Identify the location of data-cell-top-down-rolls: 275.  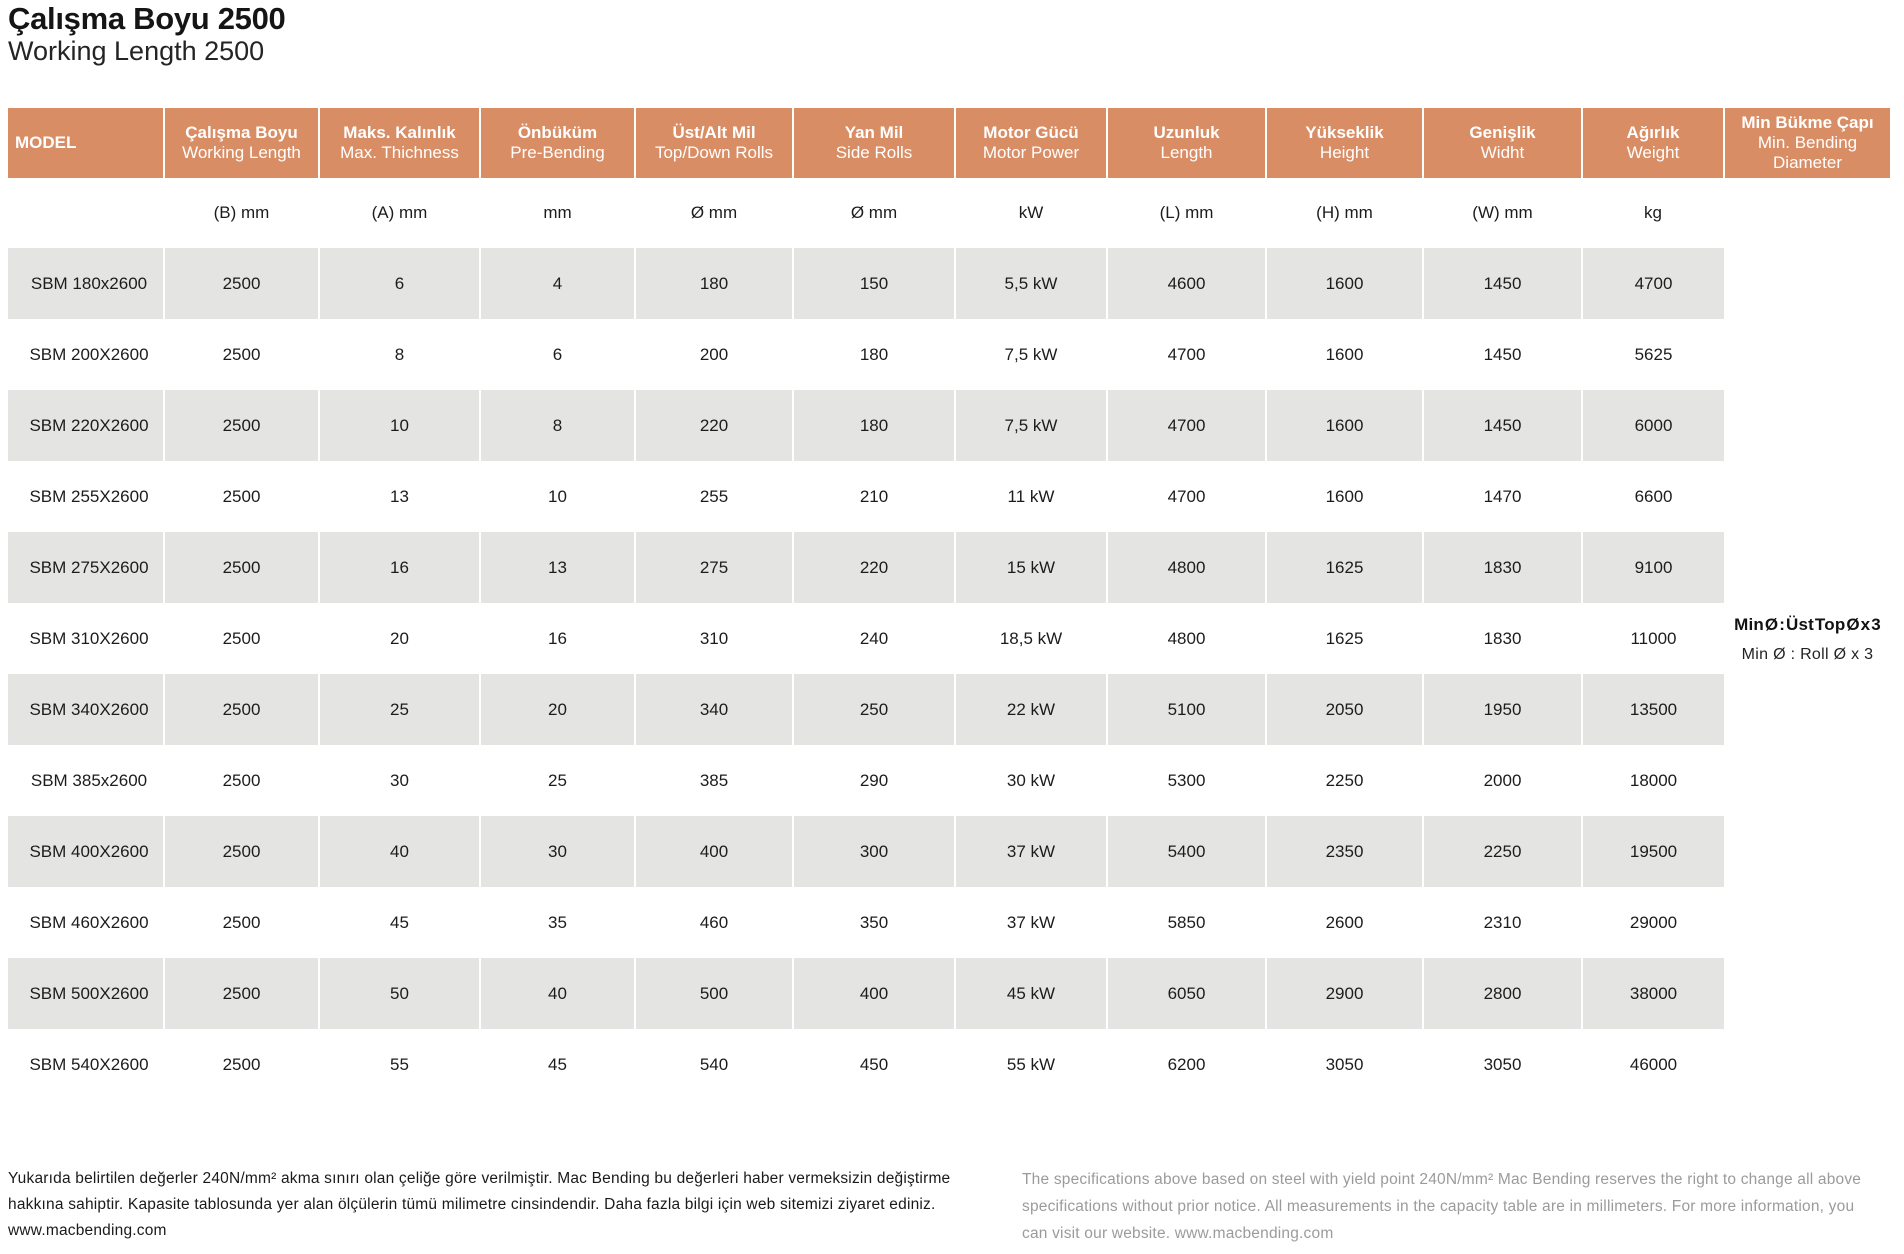
(714, 567).